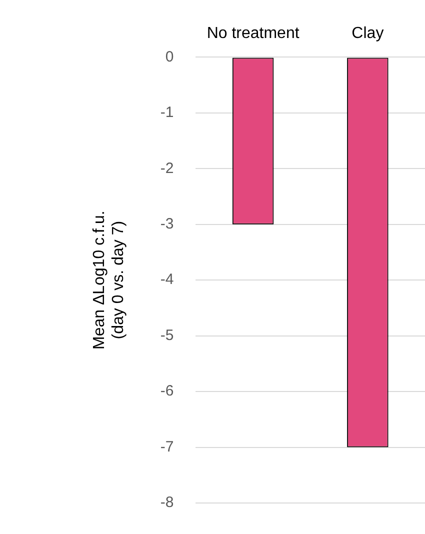 The width and height of the screenshot is (425, 534). I want to click on y-tick-label: -5, so click(167, 335).